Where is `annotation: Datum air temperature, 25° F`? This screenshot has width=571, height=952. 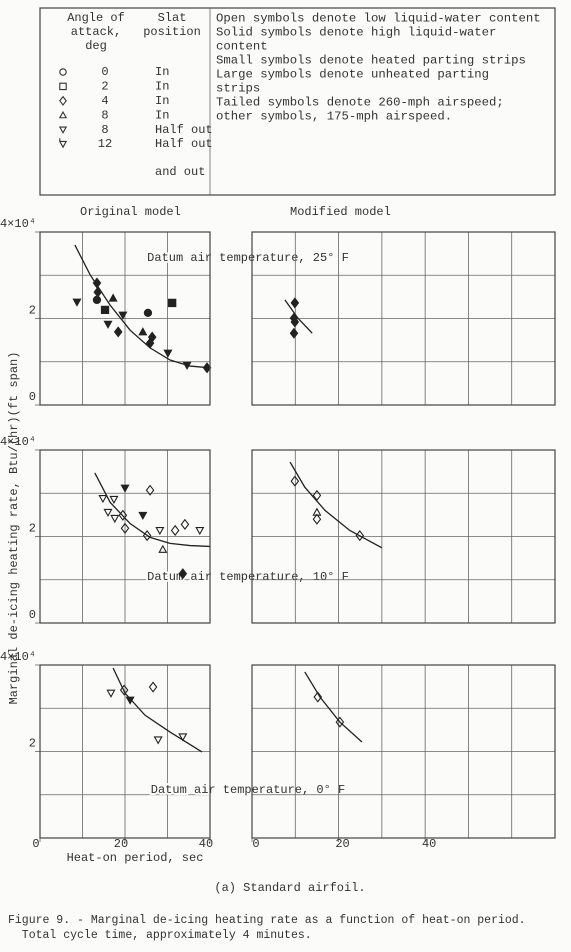
annotation: Datum air temperature, 25° F is located at coordinates (248, 258).